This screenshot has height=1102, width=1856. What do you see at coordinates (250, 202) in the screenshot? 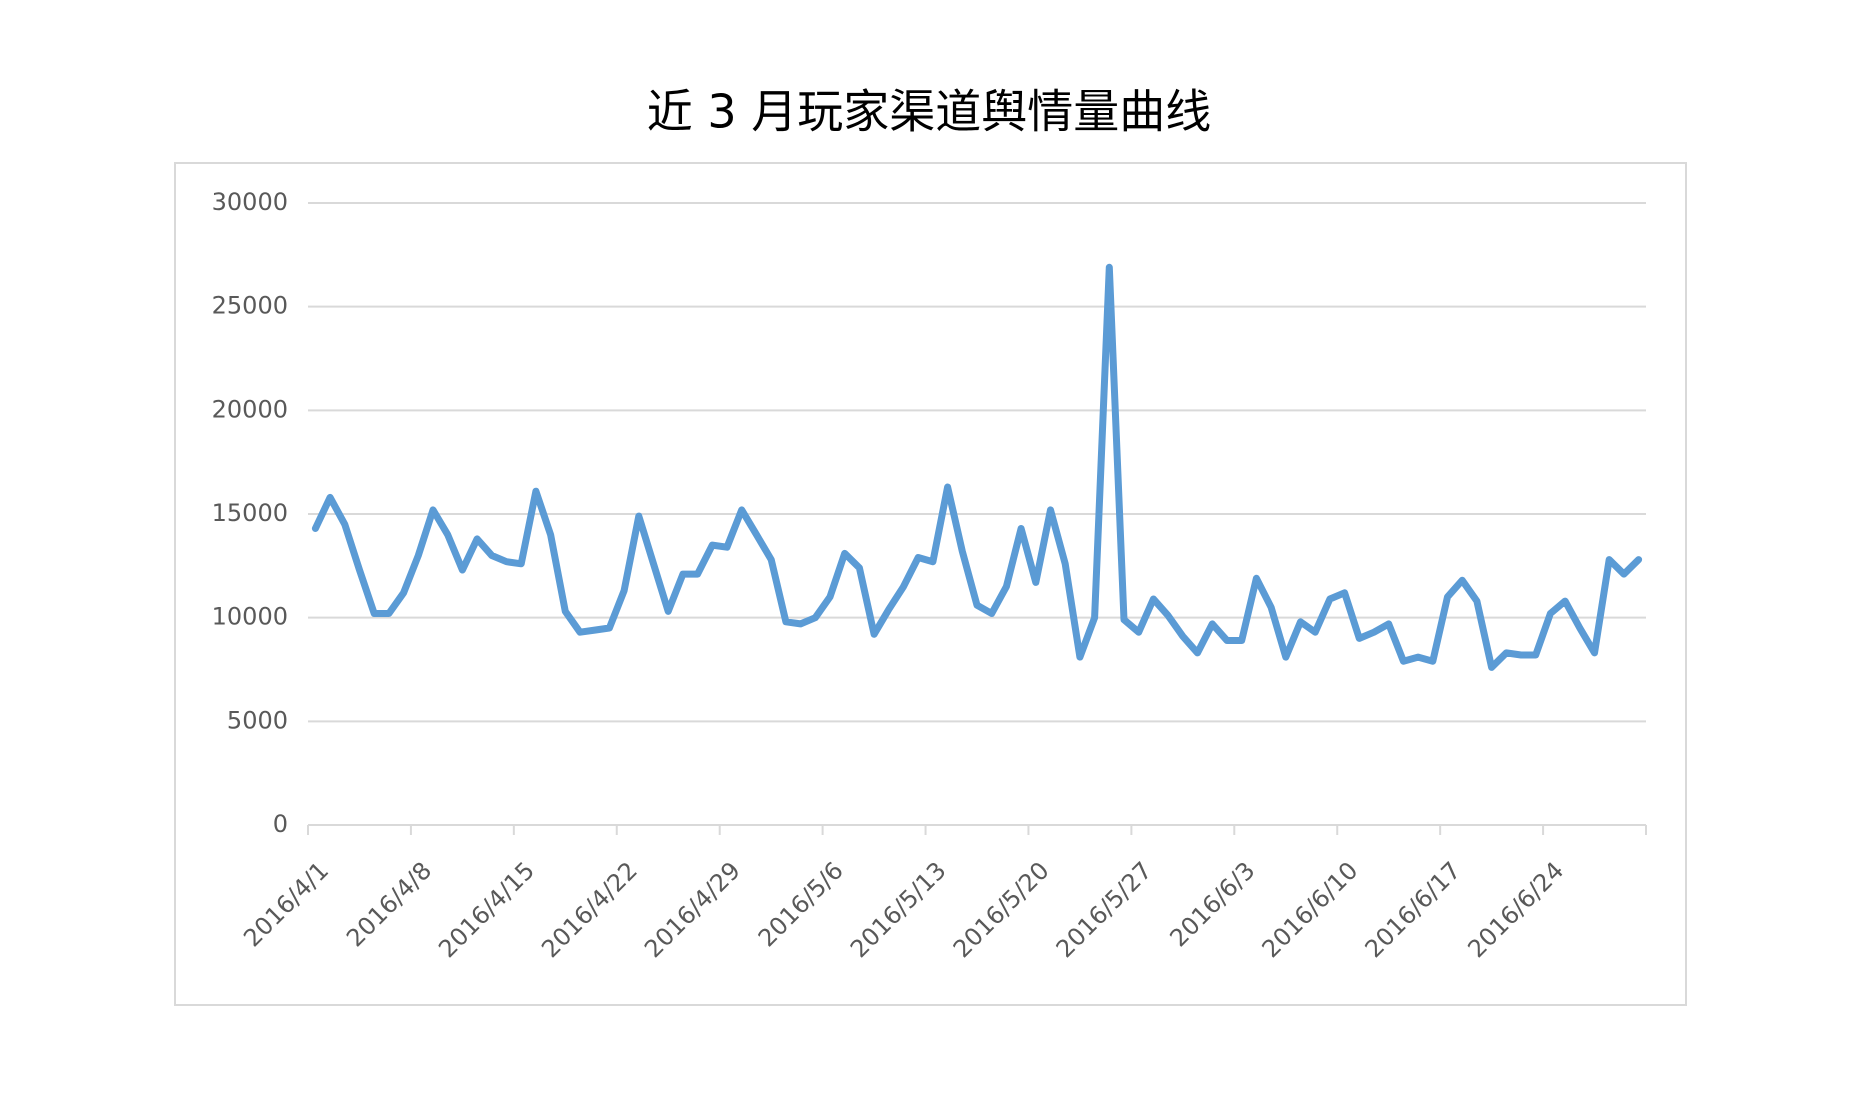
I see `y-tick-label: 30000` at bounding box center [250, 202].